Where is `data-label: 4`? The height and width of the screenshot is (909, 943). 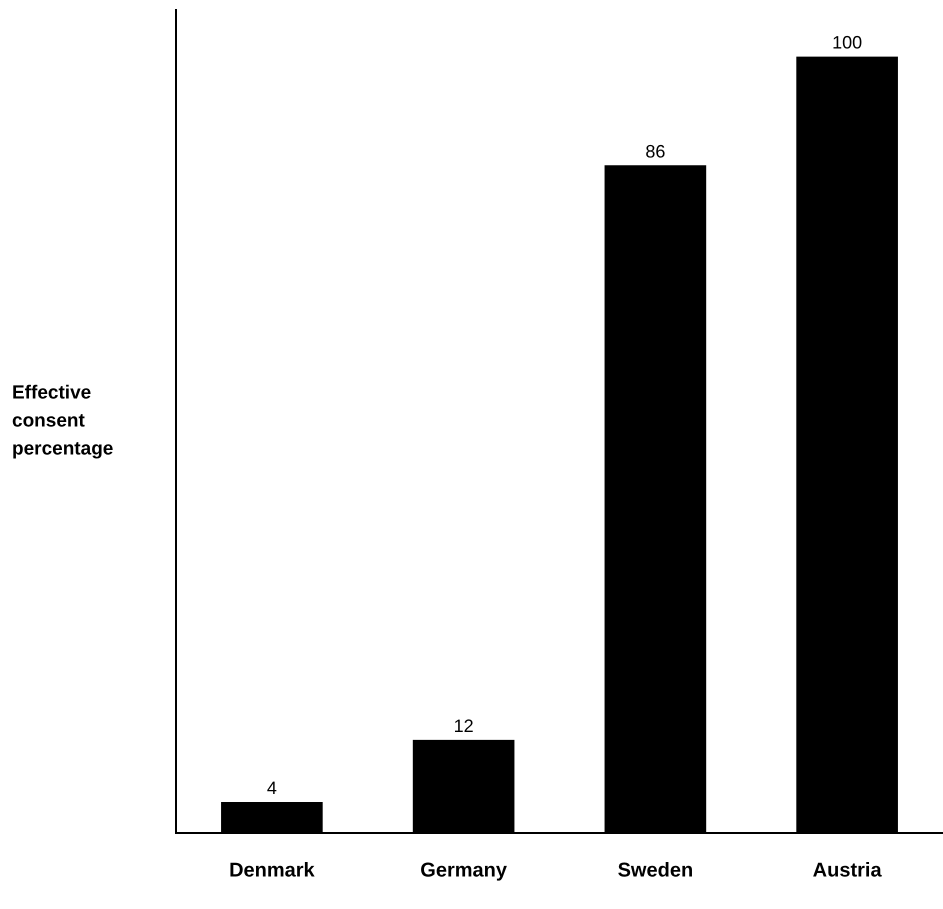
data-label: 4 is located at coordinates (271, 788).